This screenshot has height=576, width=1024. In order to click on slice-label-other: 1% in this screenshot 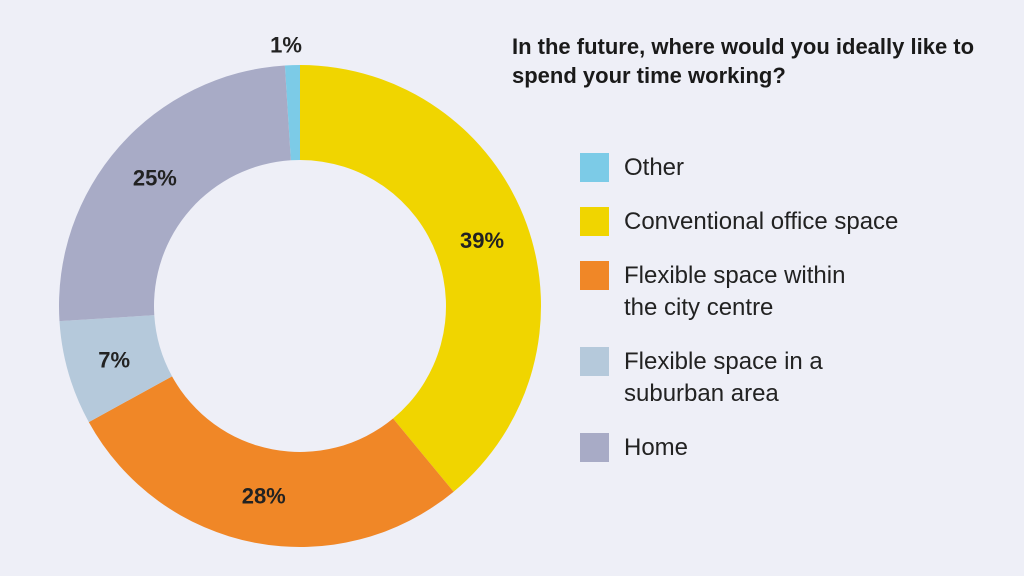, I will do `click(286, 45)`.